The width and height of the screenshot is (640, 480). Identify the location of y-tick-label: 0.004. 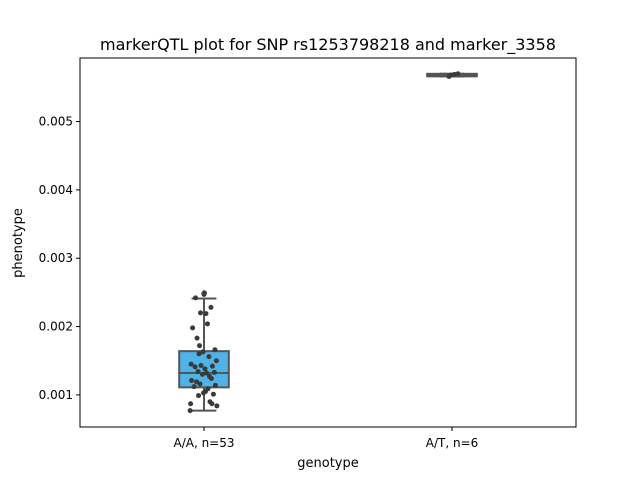
(56, 190).